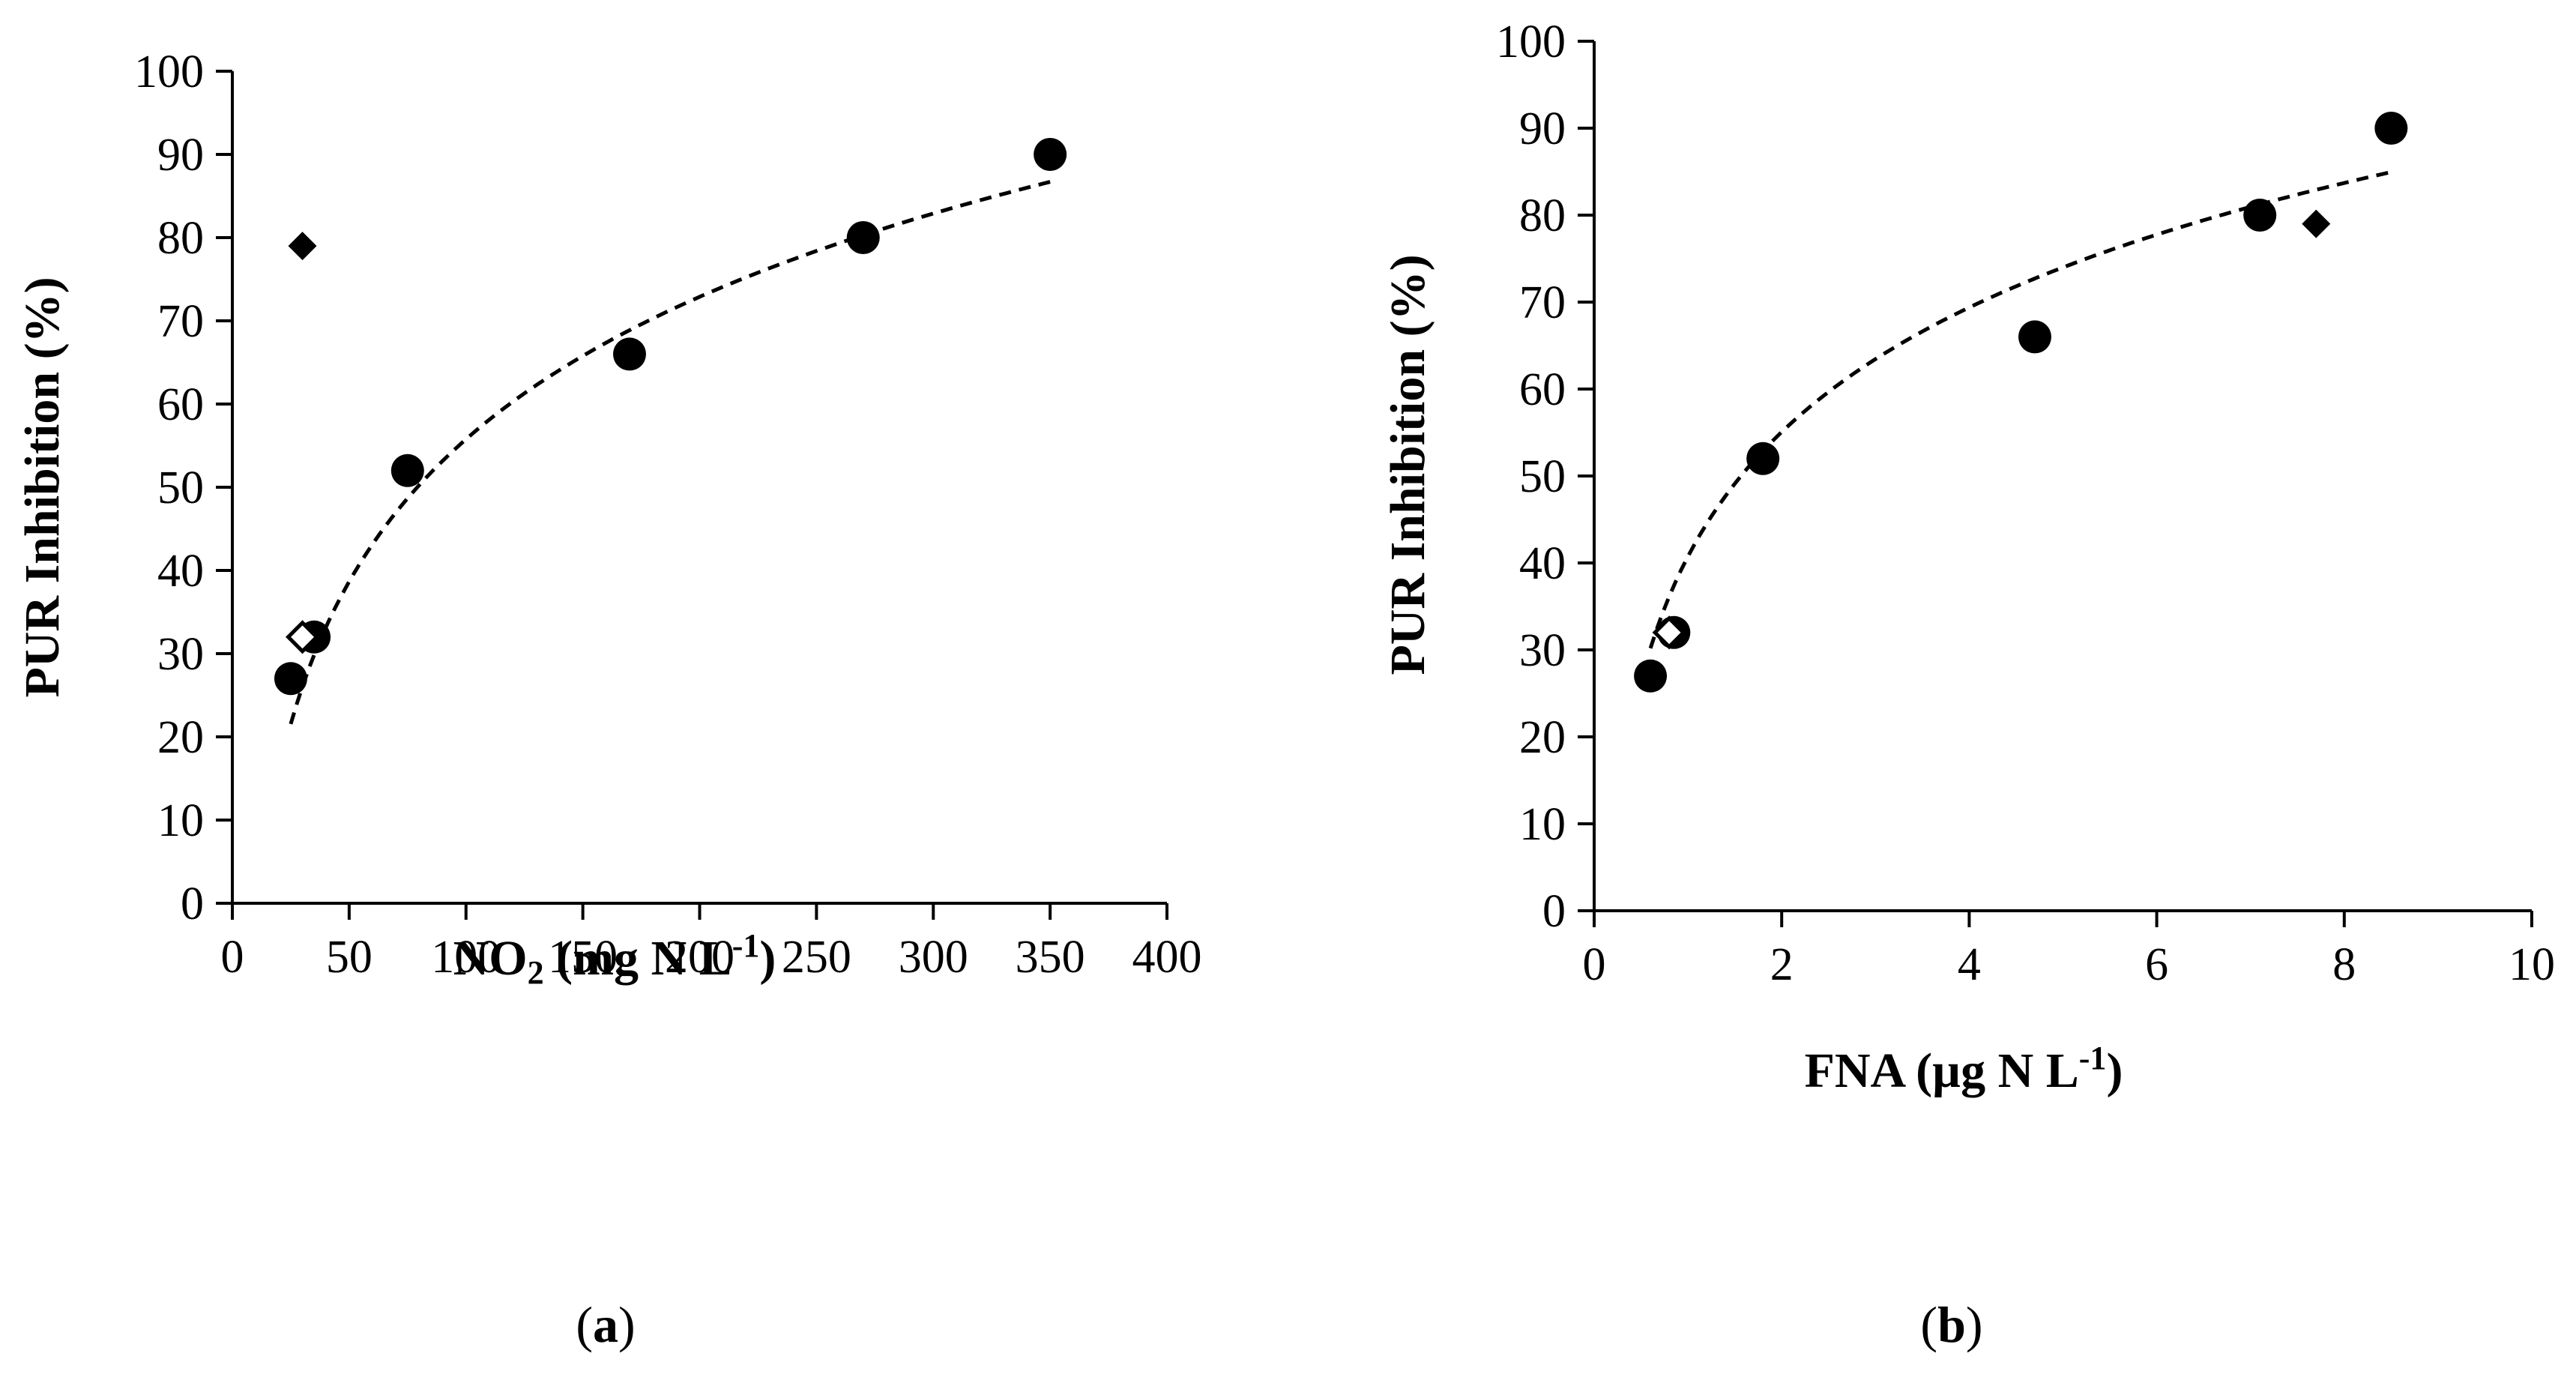 The height and width of the screenshot is (1377, 2576). Describe the element at coordinates (1543, 477) in the screenshot. I see `y-tick-label-b: 50` at that location.